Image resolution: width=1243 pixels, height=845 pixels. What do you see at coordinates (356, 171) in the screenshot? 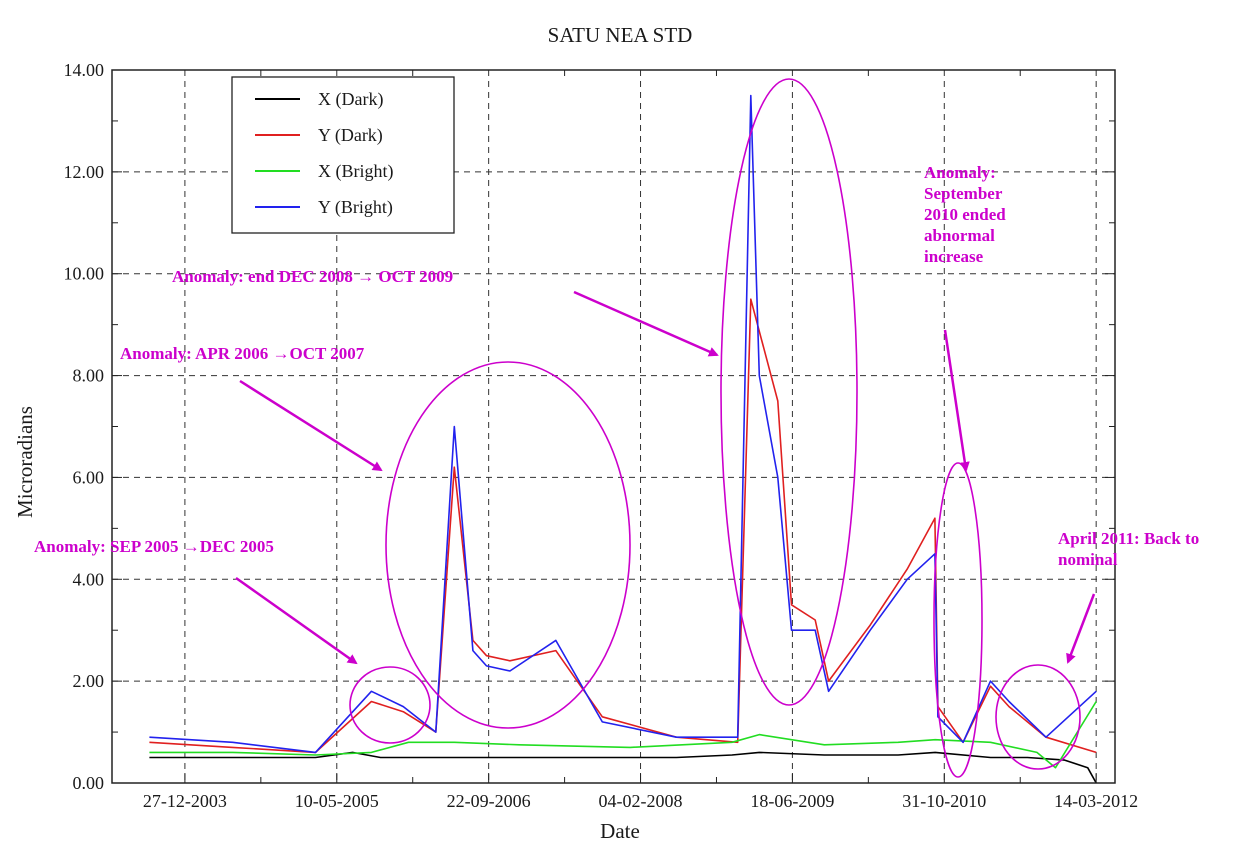
I see `legend-label: X (Bright)` at bounding box center [356, 171].